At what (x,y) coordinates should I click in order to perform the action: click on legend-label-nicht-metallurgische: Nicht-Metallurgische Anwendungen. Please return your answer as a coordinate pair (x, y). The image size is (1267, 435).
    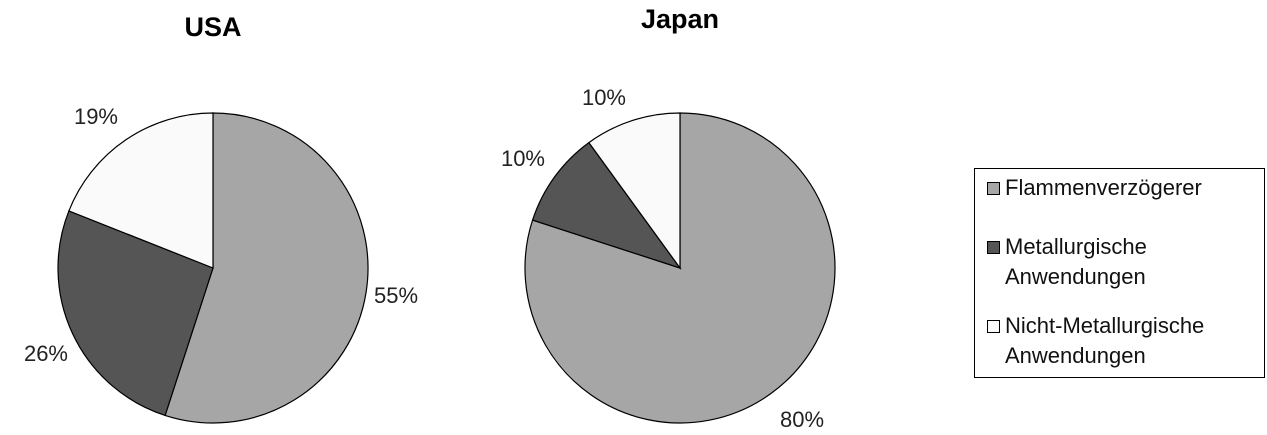
    Looking at the image, I should click on (1105, 340).